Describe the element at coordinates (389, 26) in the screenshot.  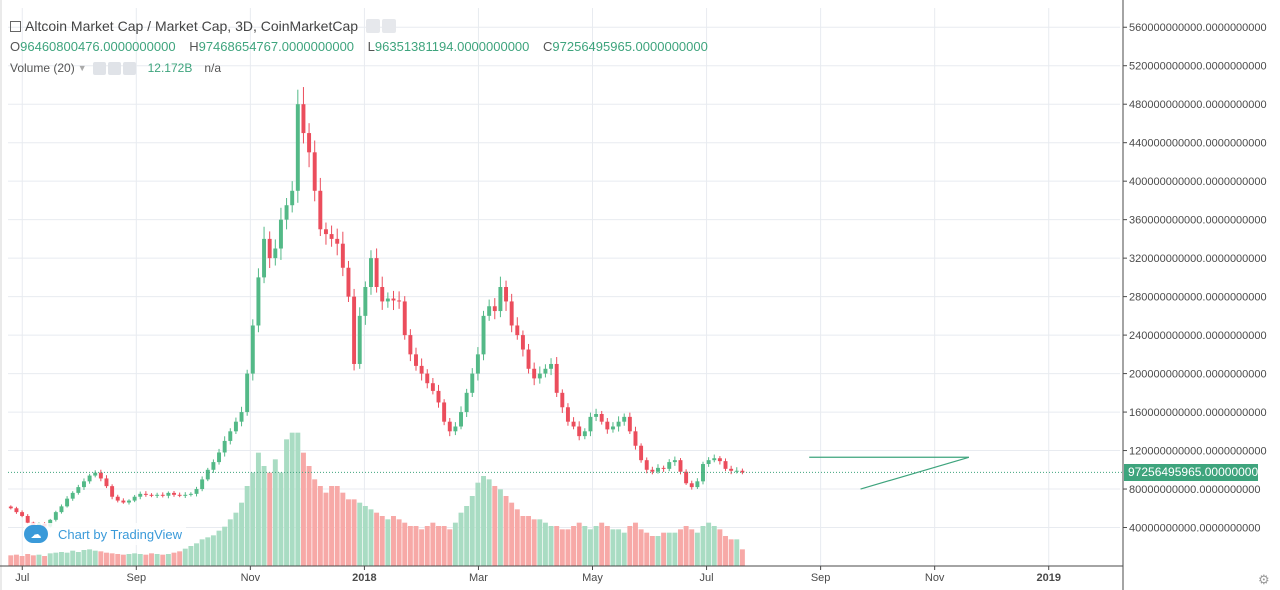
I see `remove-icon` at that location.